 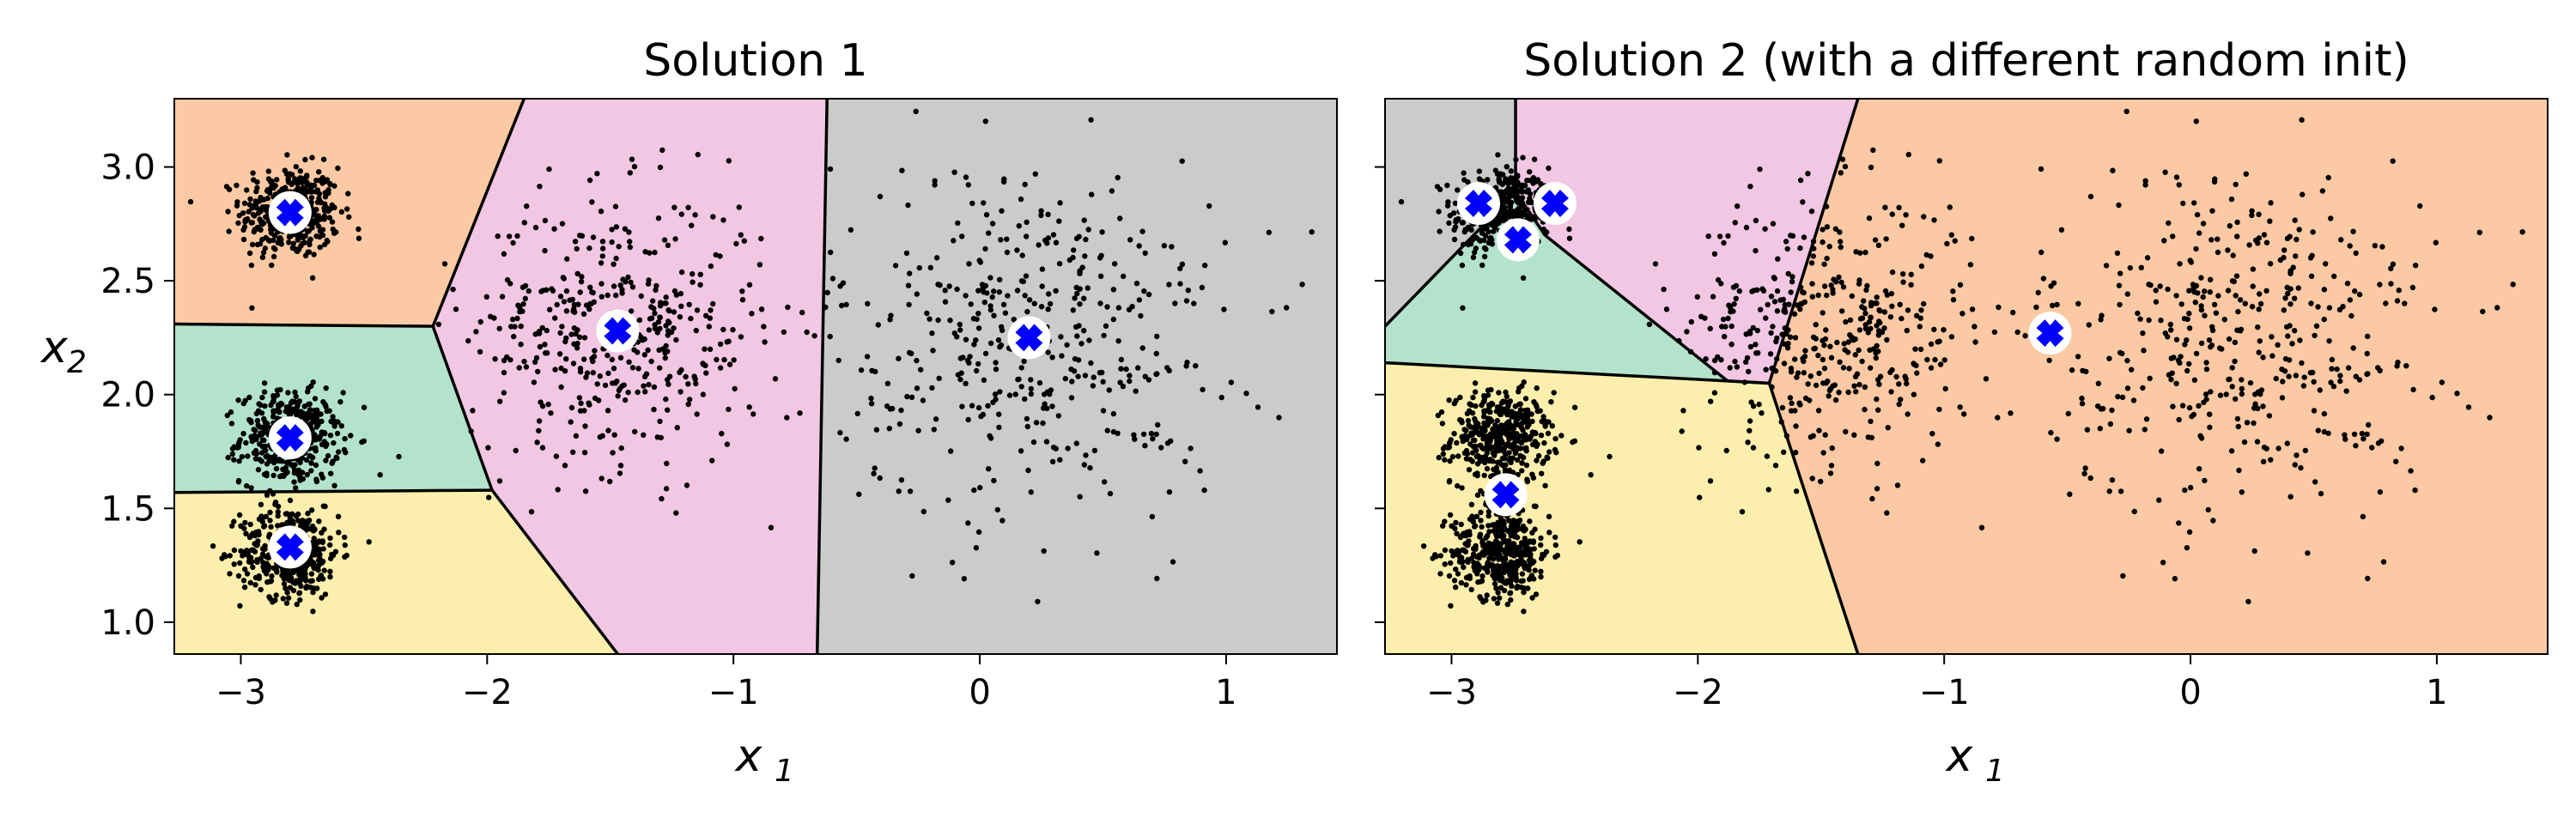 What do you see at coordinates (2436, 692) in the screenshot?
I see `x-tick-label: 1` at bounding box center [2436, 692].